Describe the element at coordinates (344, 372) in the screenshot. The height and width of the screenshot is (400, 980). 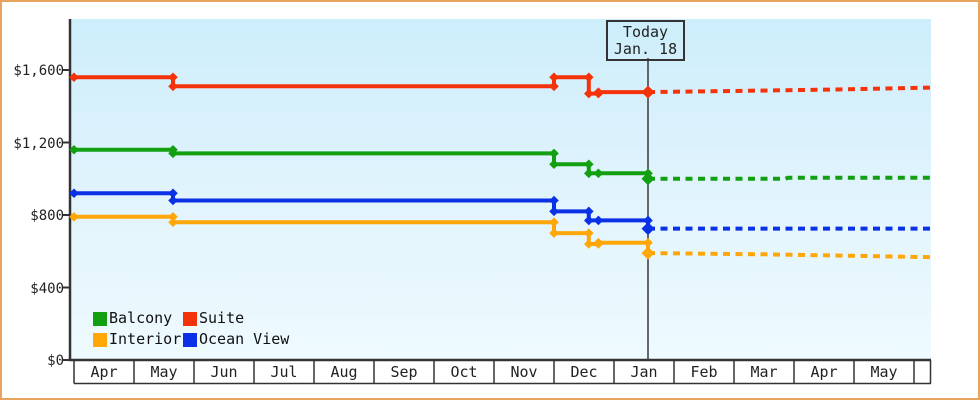
I see `month-label-4: Aug` at that location.